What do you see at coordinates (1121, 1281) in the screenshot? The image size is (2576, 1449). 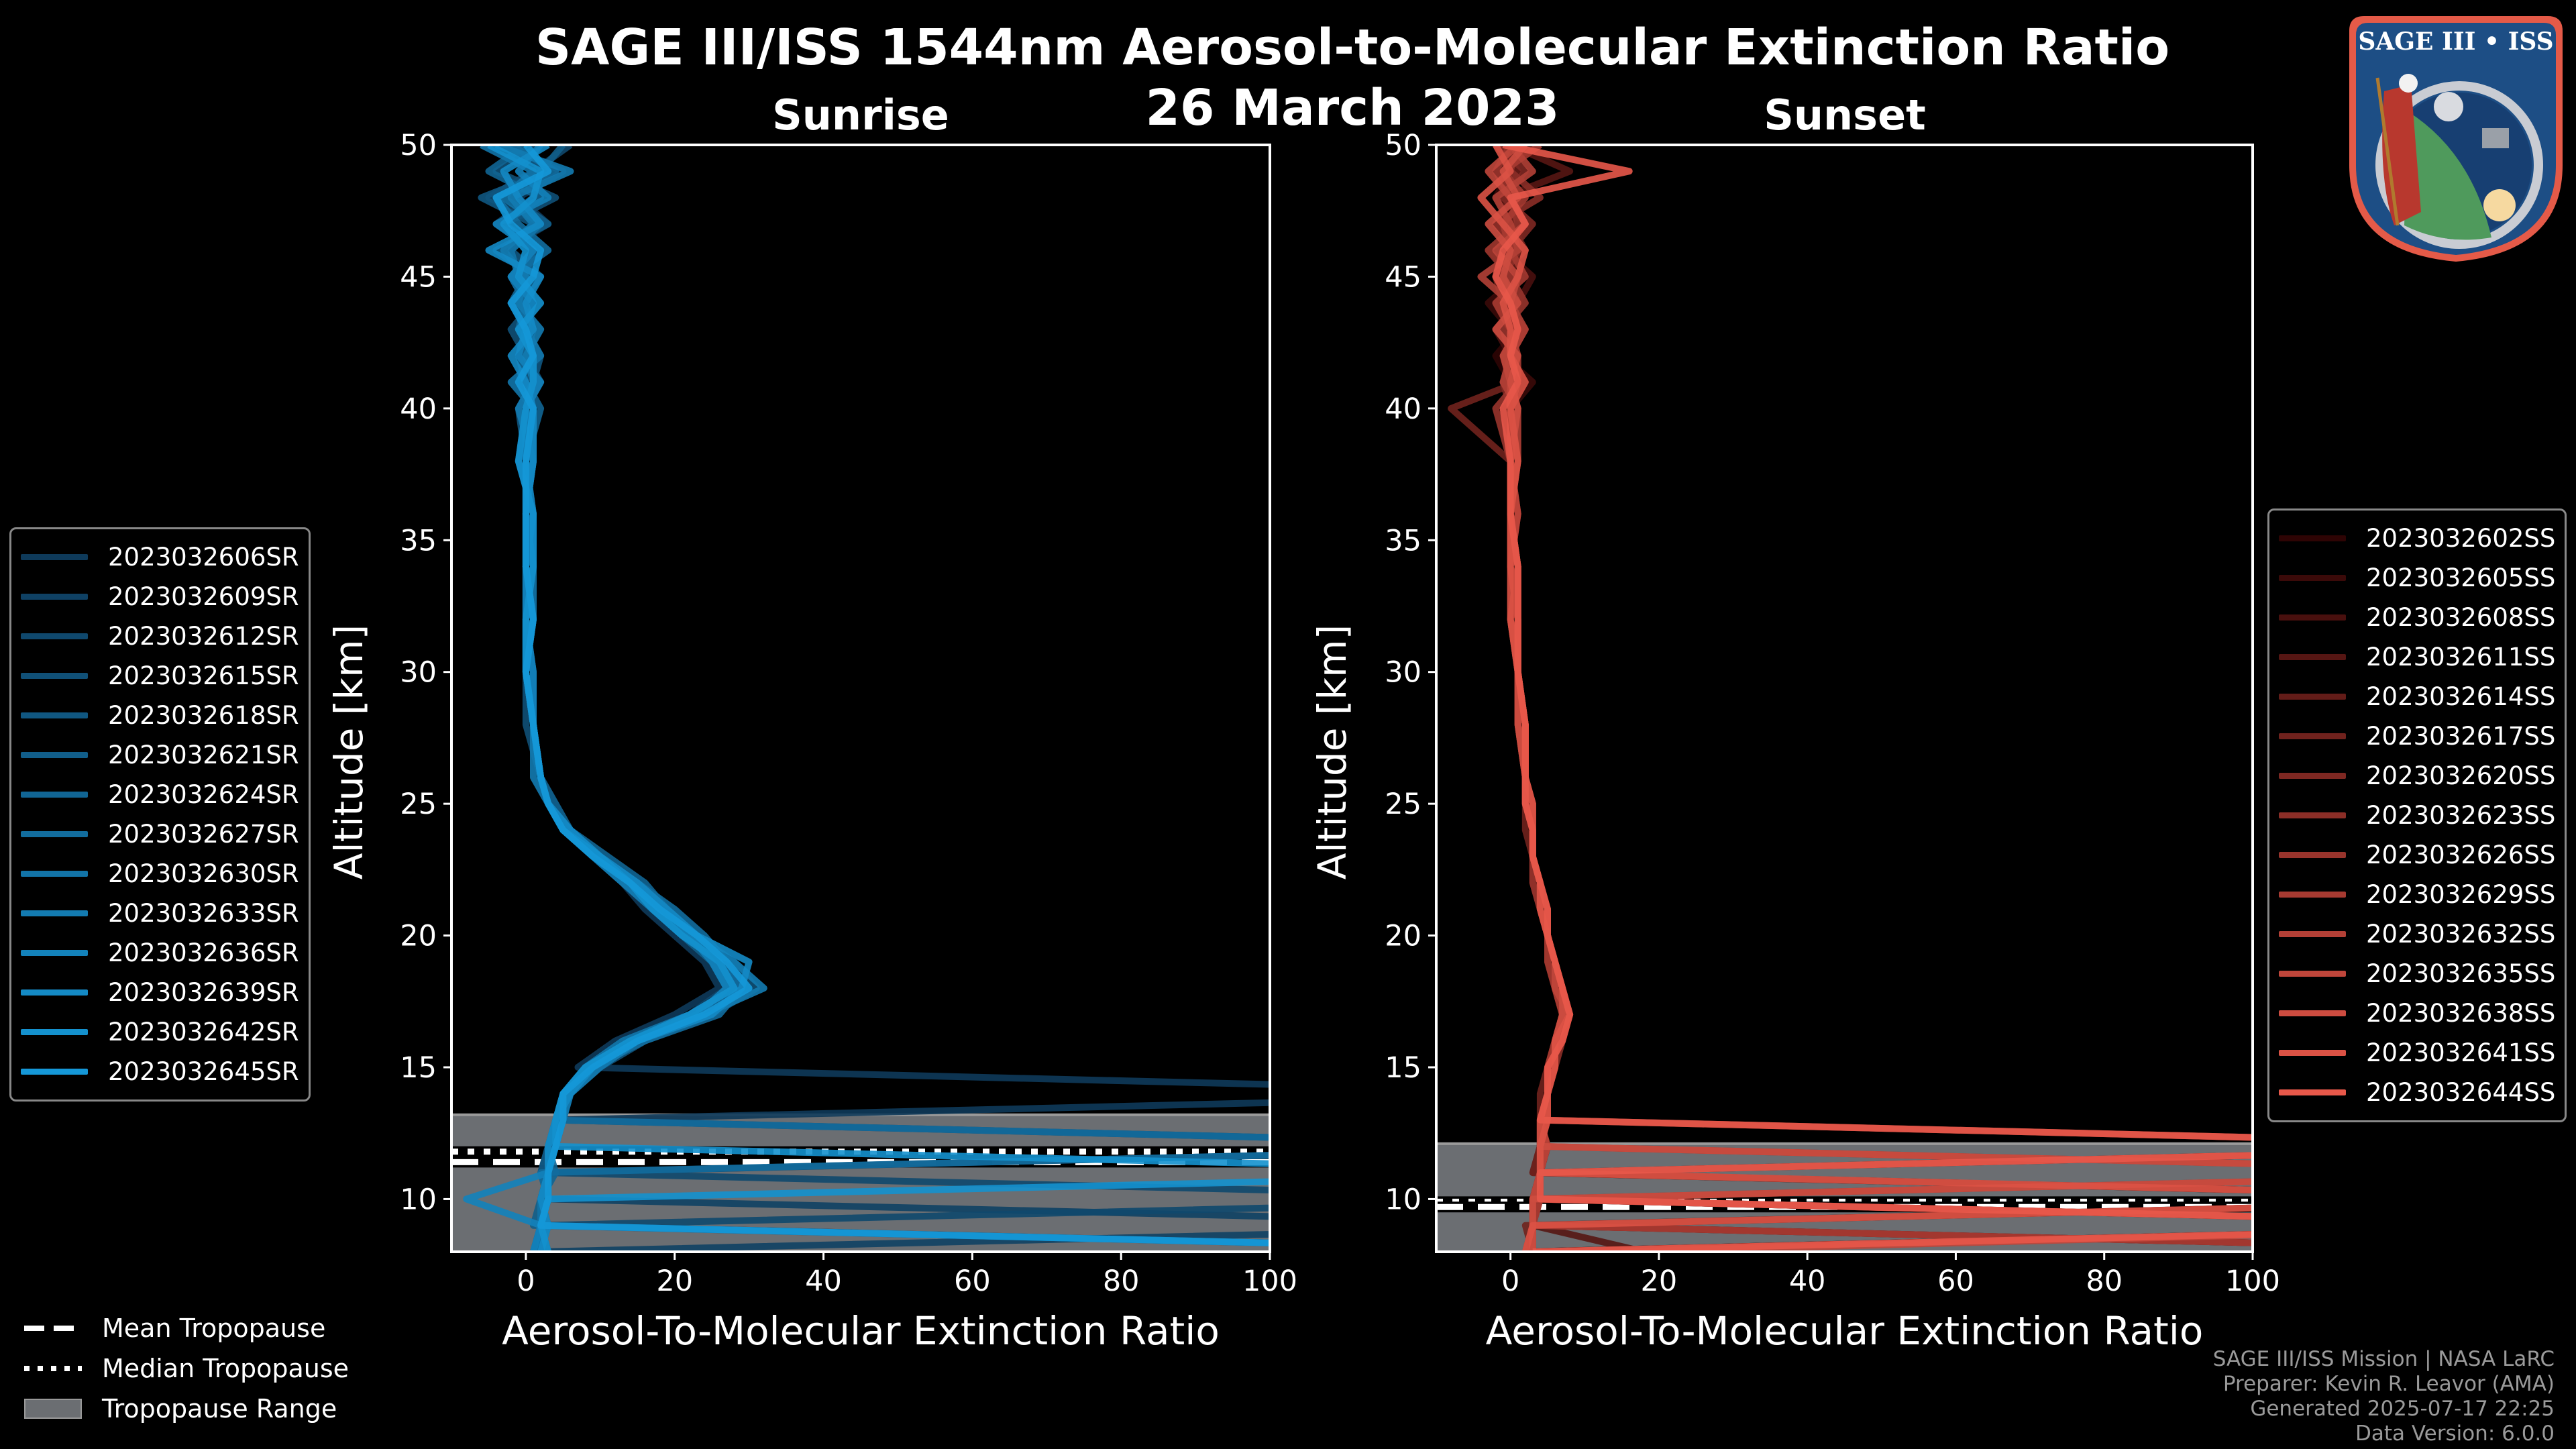 I see `x-tick-label: 80` at bounding box center [1121, 1281].